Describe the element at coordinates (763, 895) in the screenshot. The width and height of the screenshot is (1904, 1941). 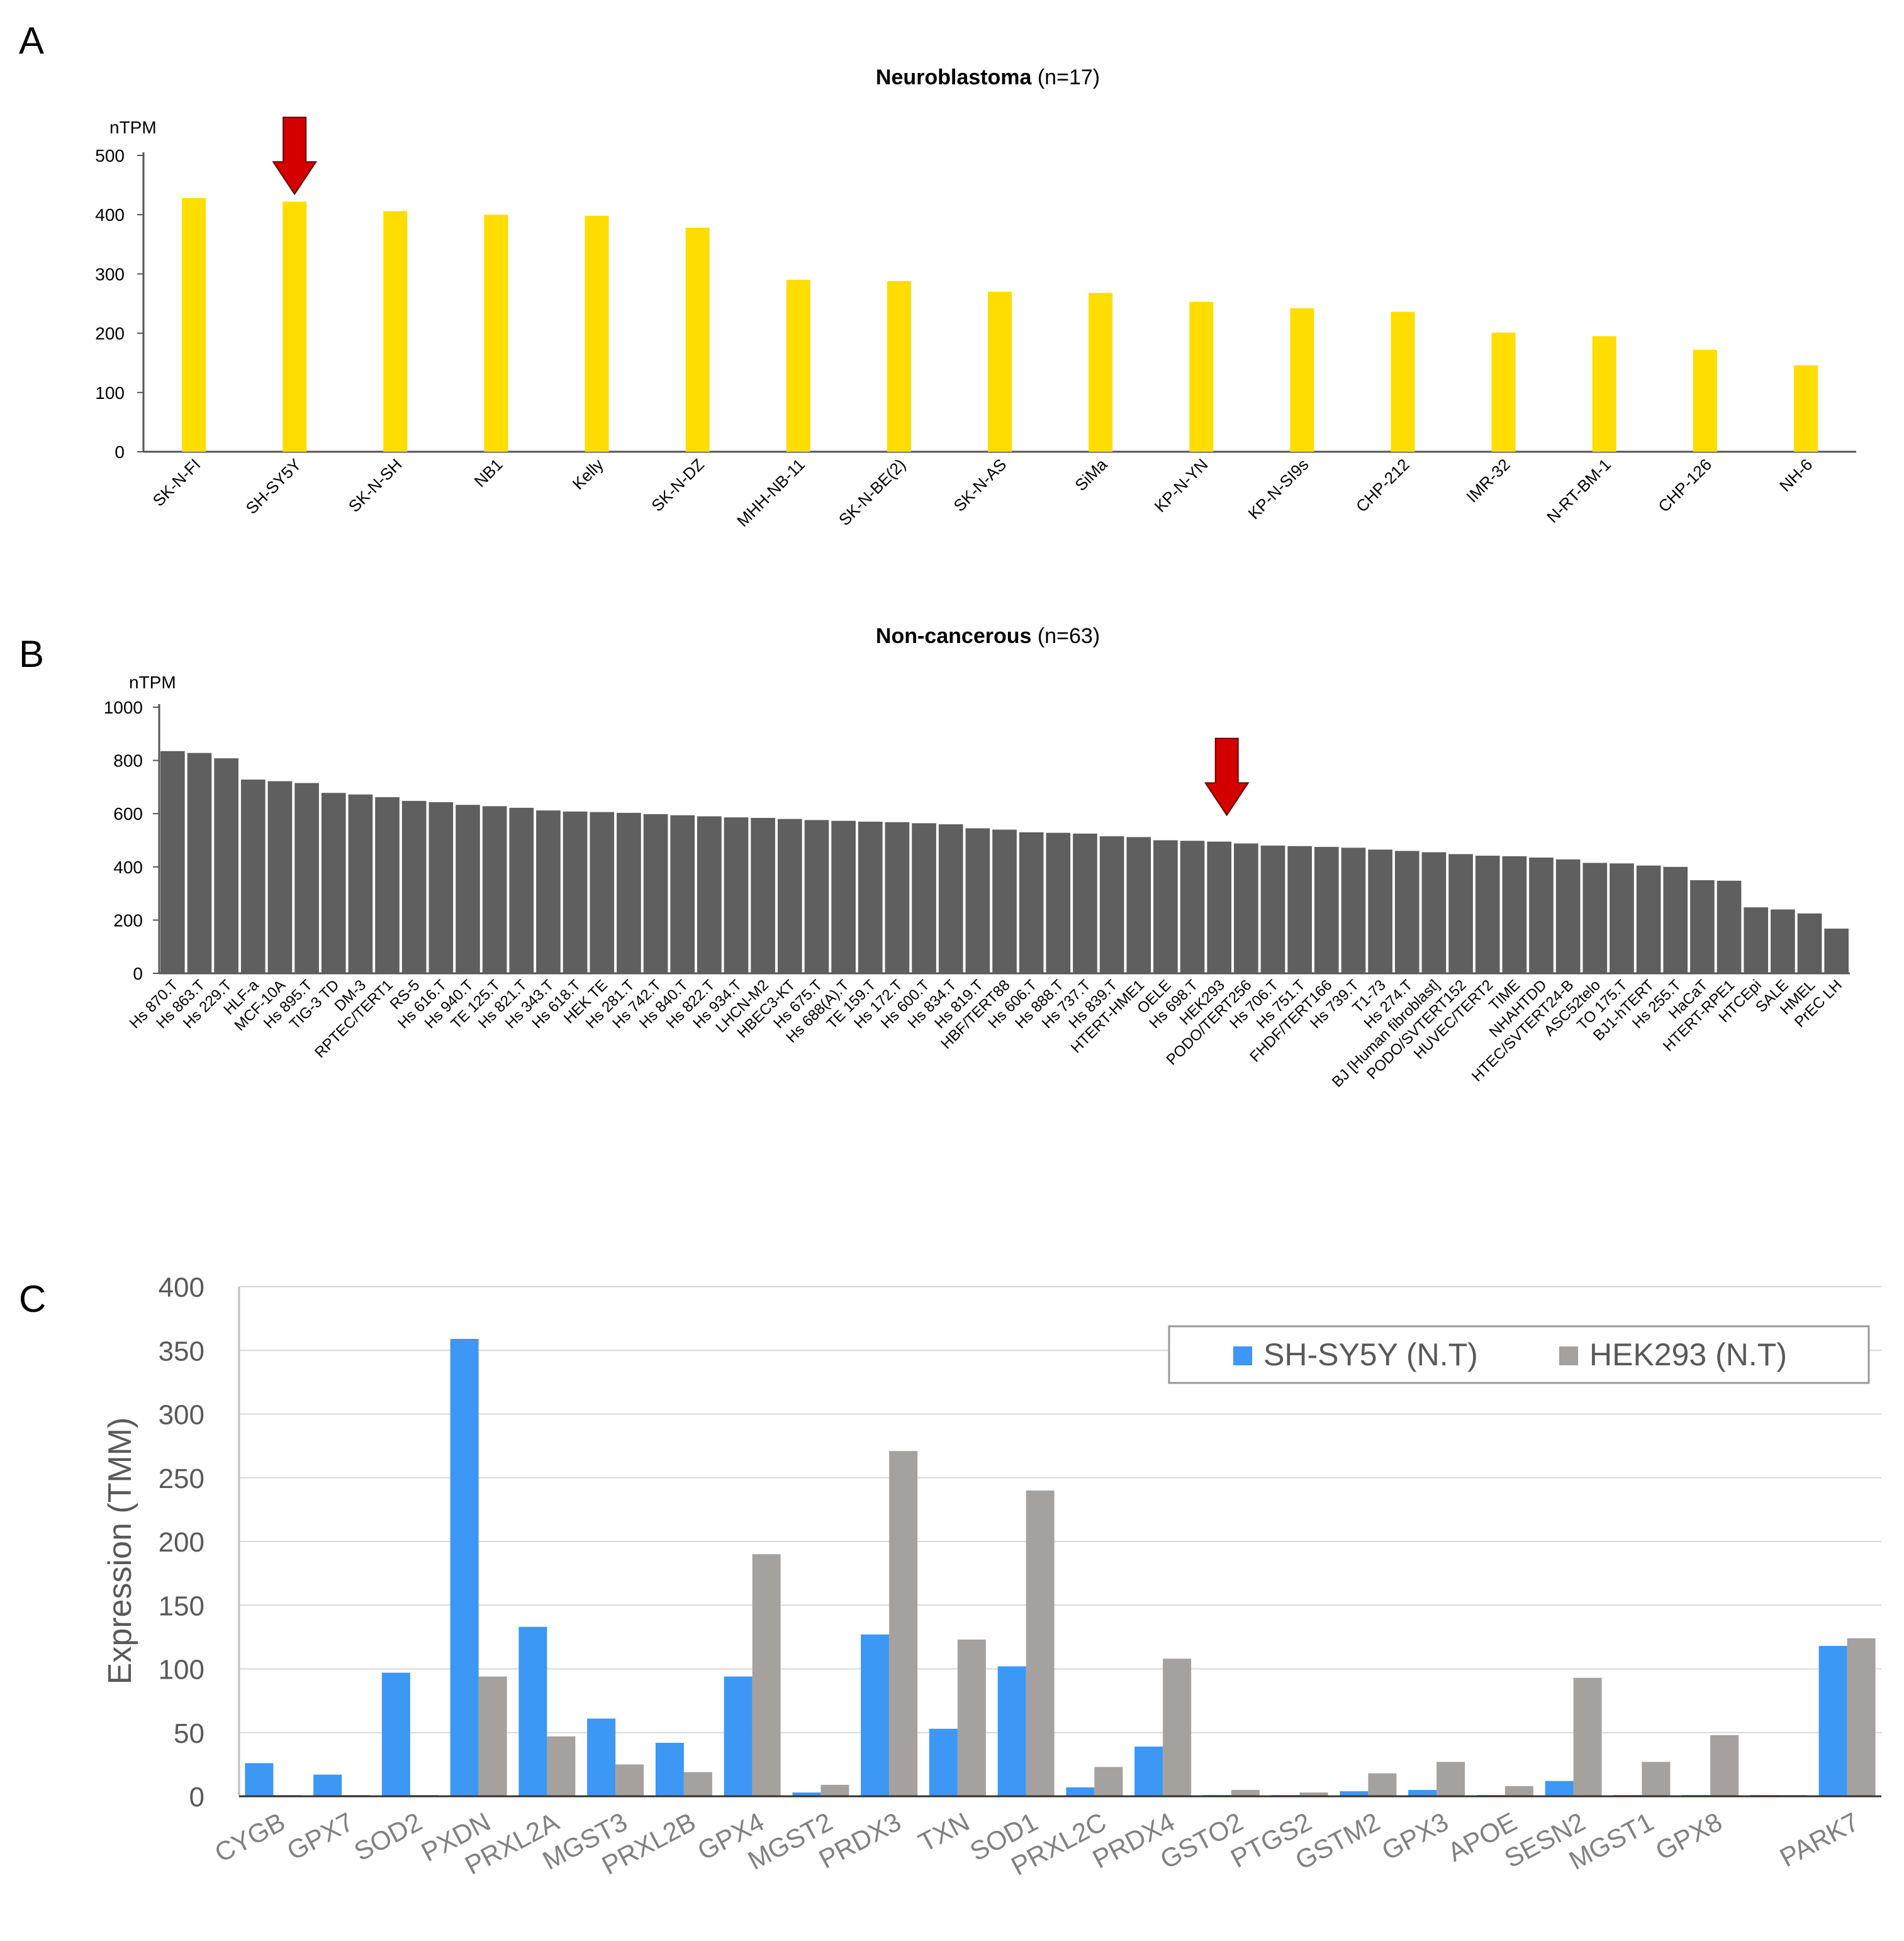
I see `bar-lhcn-m2` at that location.